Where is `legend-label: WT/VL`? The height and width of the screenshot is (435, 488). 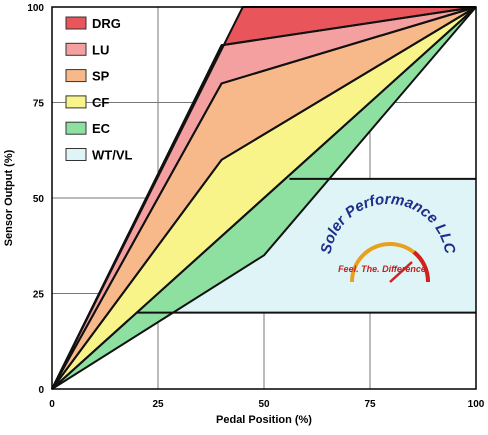
legend-label: WT/VL is located at coordinates (112, 155).